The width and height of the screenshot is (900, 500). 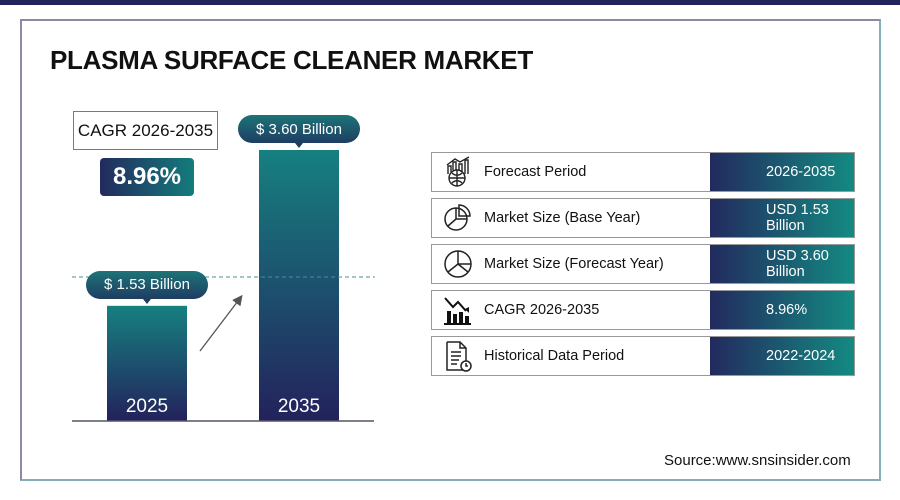 What do you see at coordinates (643, 172) in the screenshot?
I see `table-row: Forecast Period 2026-2035` at bounding box center [643, 172].